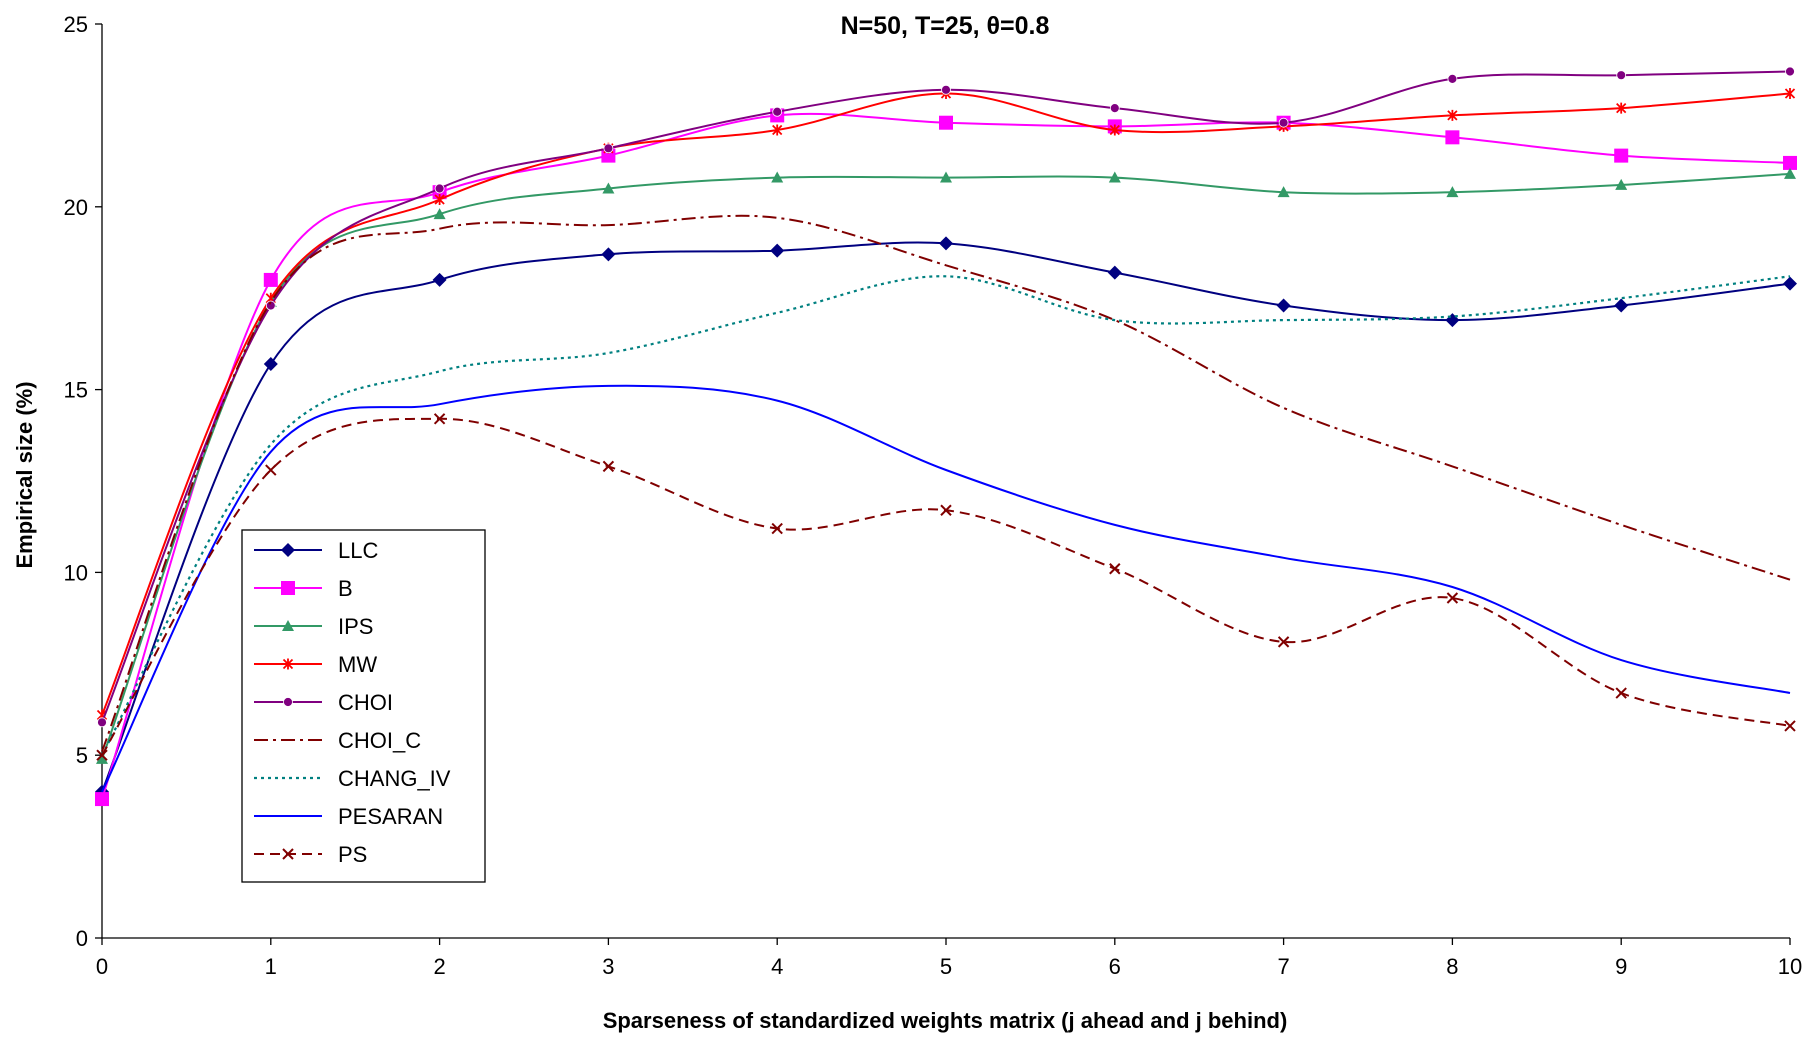 Image resolution: width=1809 pixels, height=1040 pixels. What do you see at coordinates (323, 702) in the screenshot?
I see `legend-item-choi: CHOI` at bounding box center [323, 702].